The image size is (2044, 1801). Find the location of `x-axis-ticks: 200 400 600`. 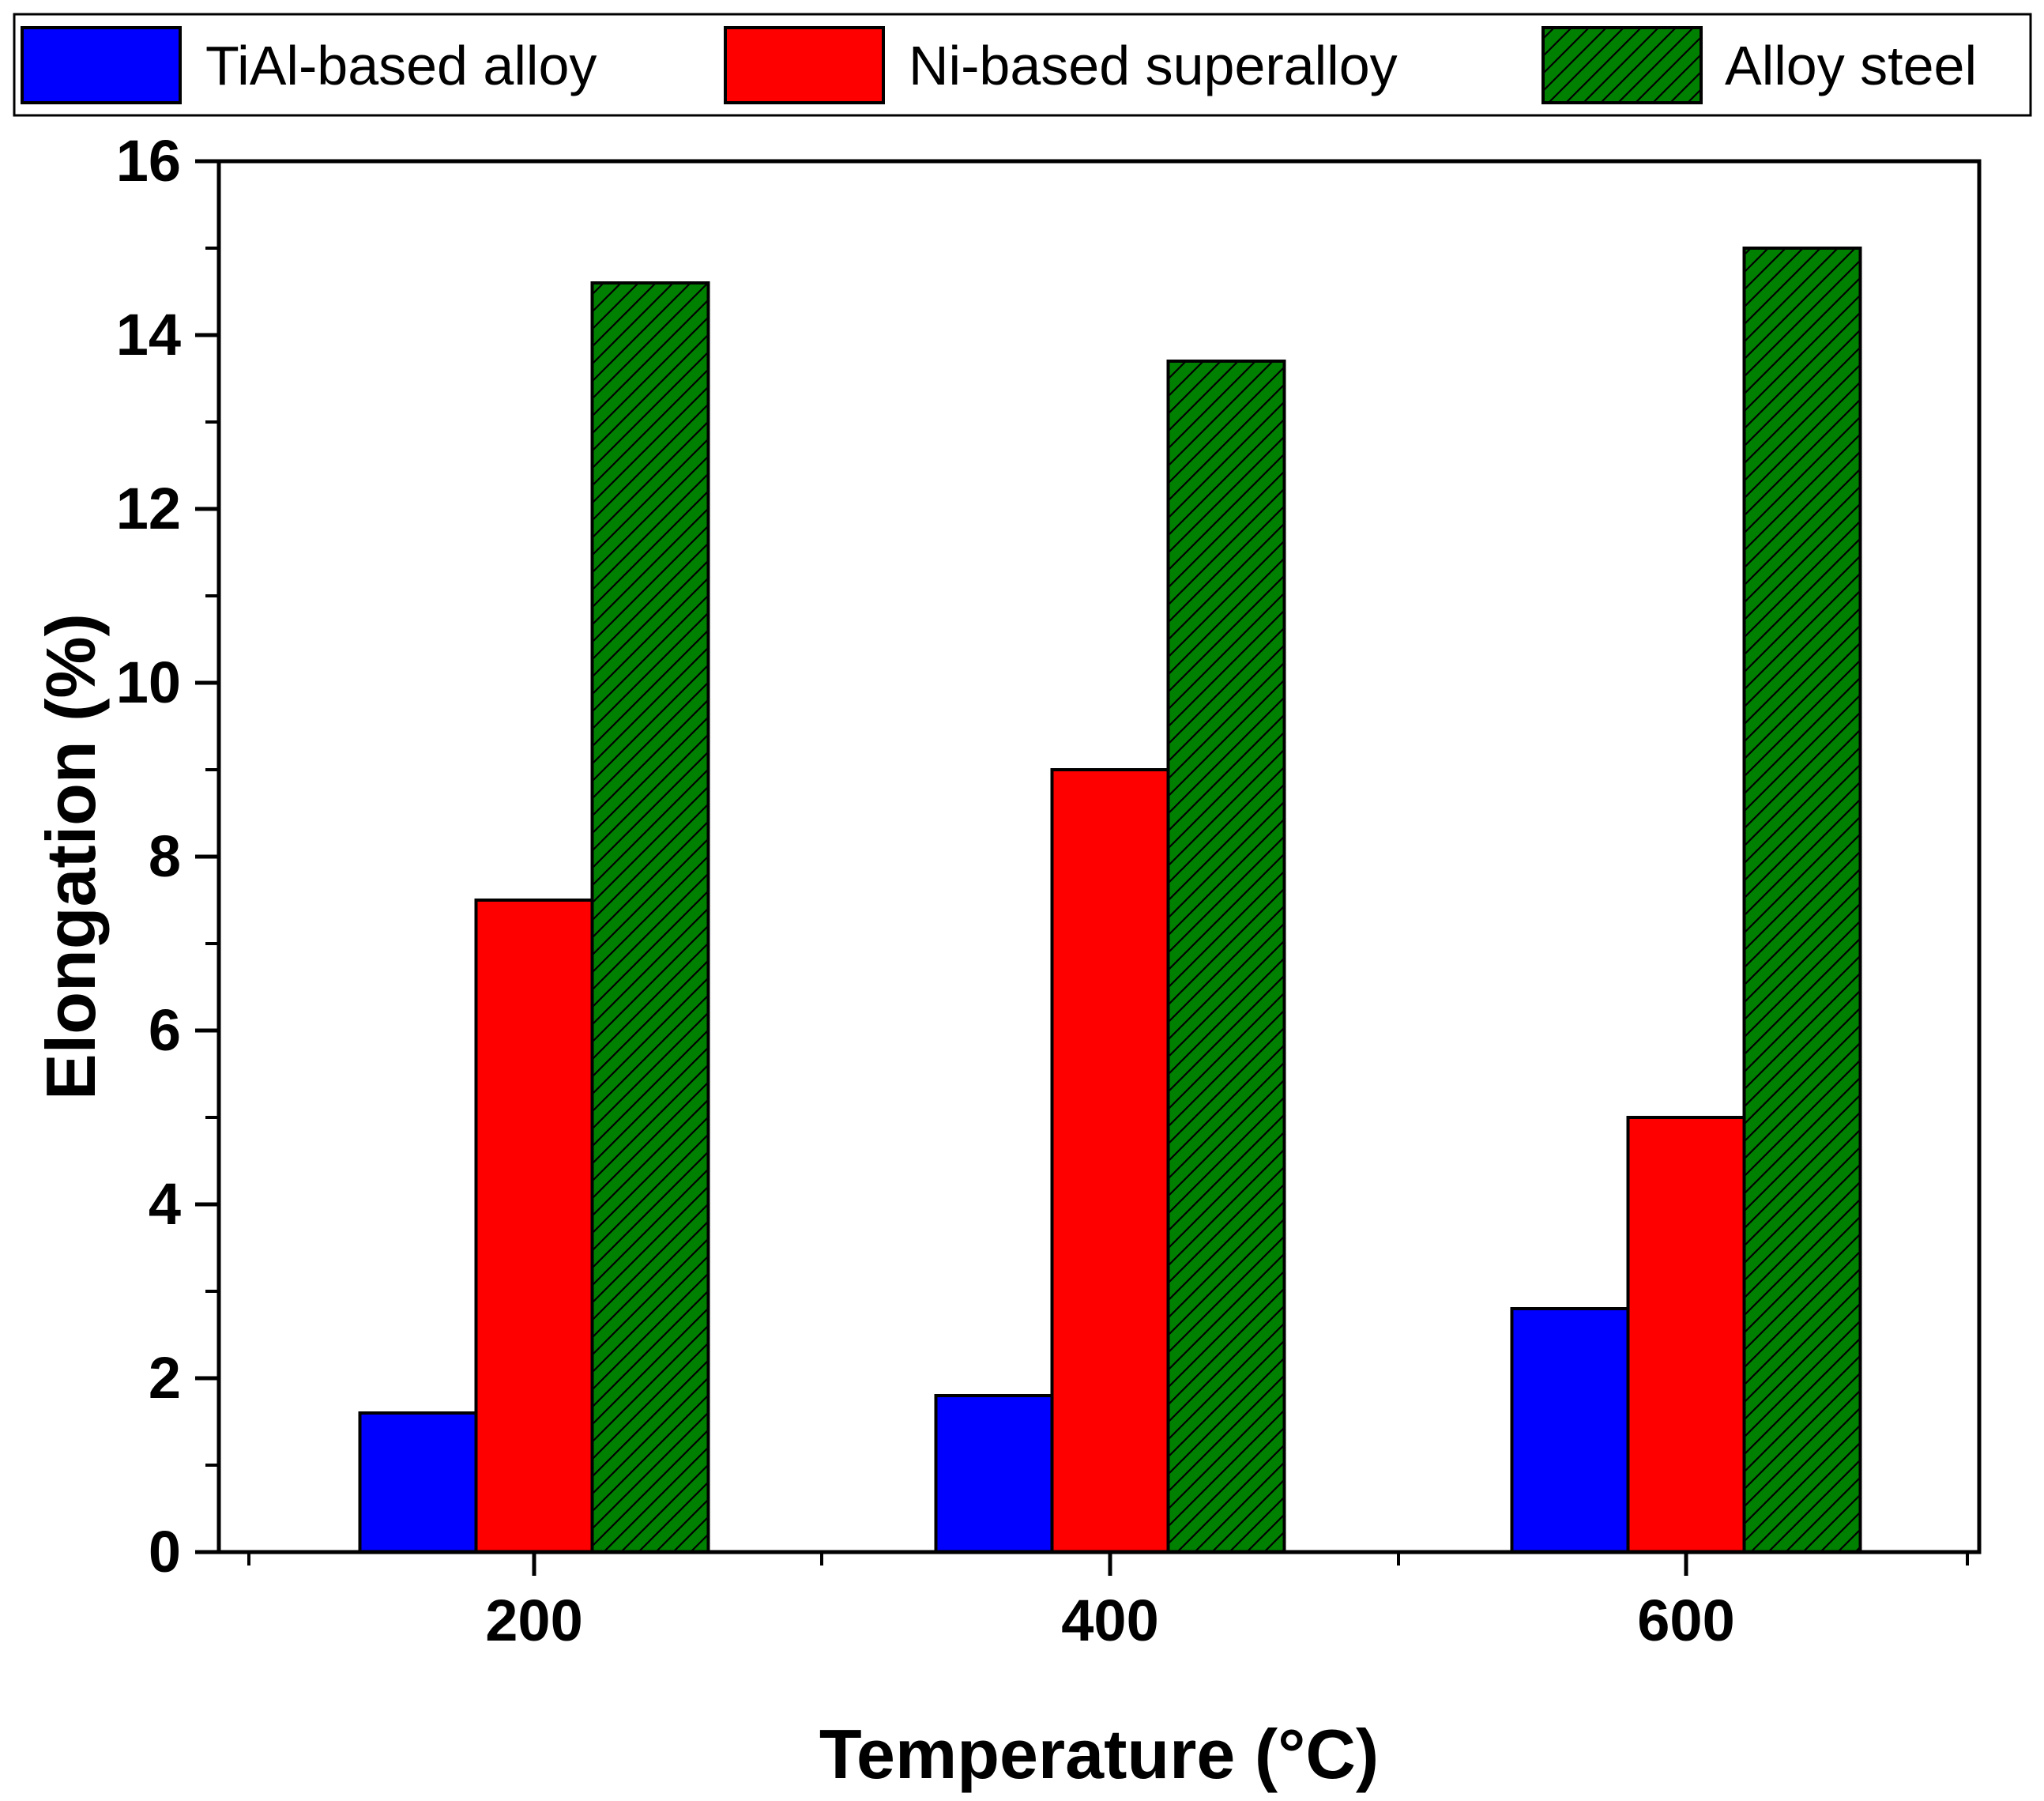

x-axis-ticks: 200 400 600 is located at coordinates (1108, 1602).